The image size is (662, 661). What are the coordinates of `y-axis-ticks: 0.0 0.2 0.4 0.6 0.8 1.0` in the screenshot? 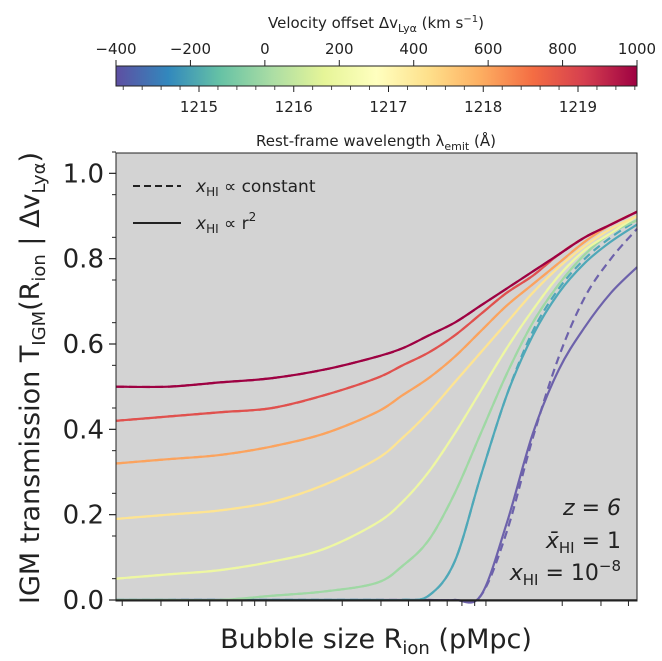 It's located at (89, 383).